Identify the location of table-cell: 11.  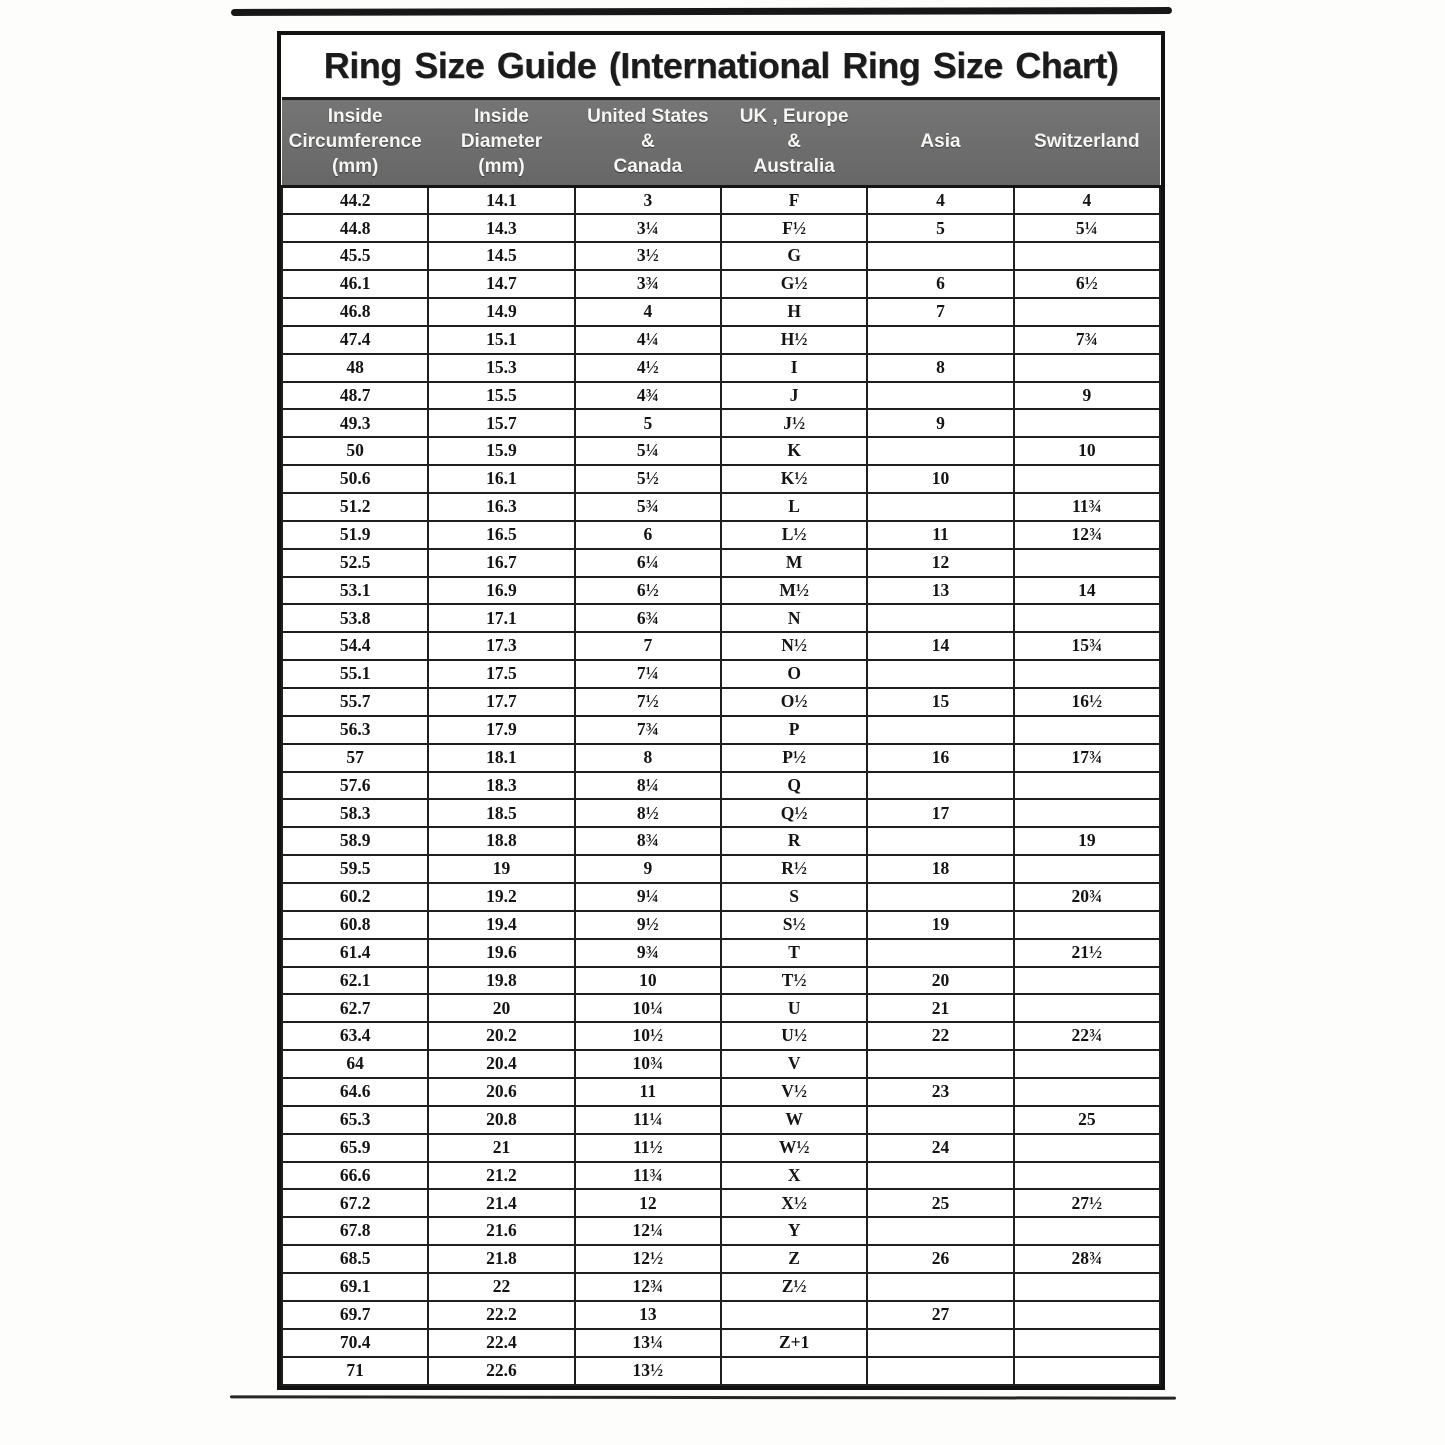
(940, 534).